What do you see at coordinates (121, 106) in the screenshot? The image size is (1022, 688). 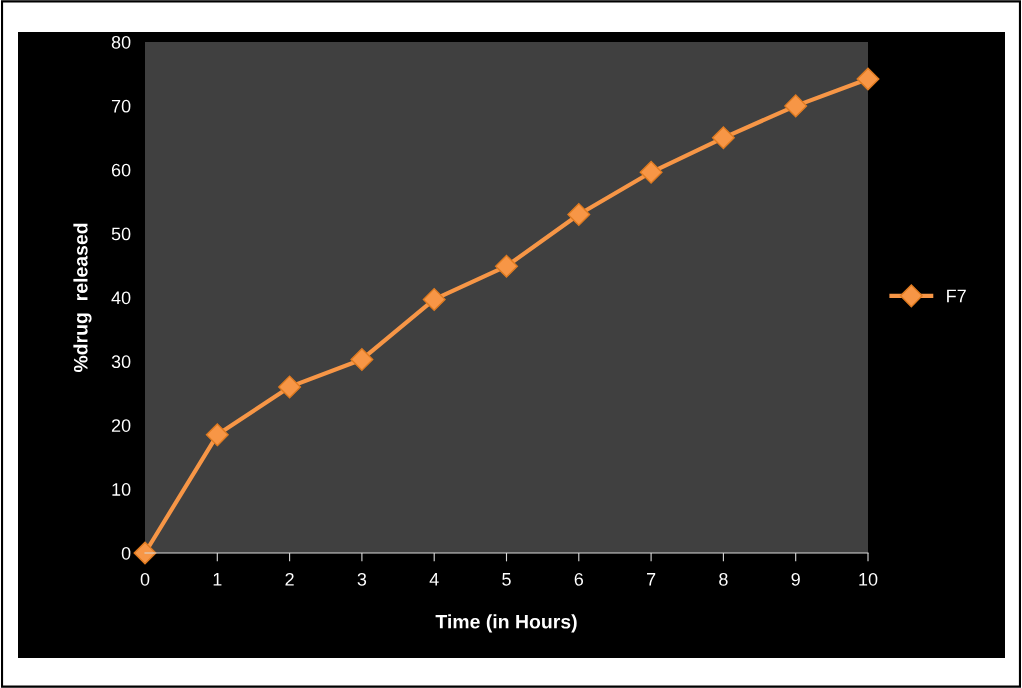 I see `y-tick-label: 70` at bounding box center [121, 106].